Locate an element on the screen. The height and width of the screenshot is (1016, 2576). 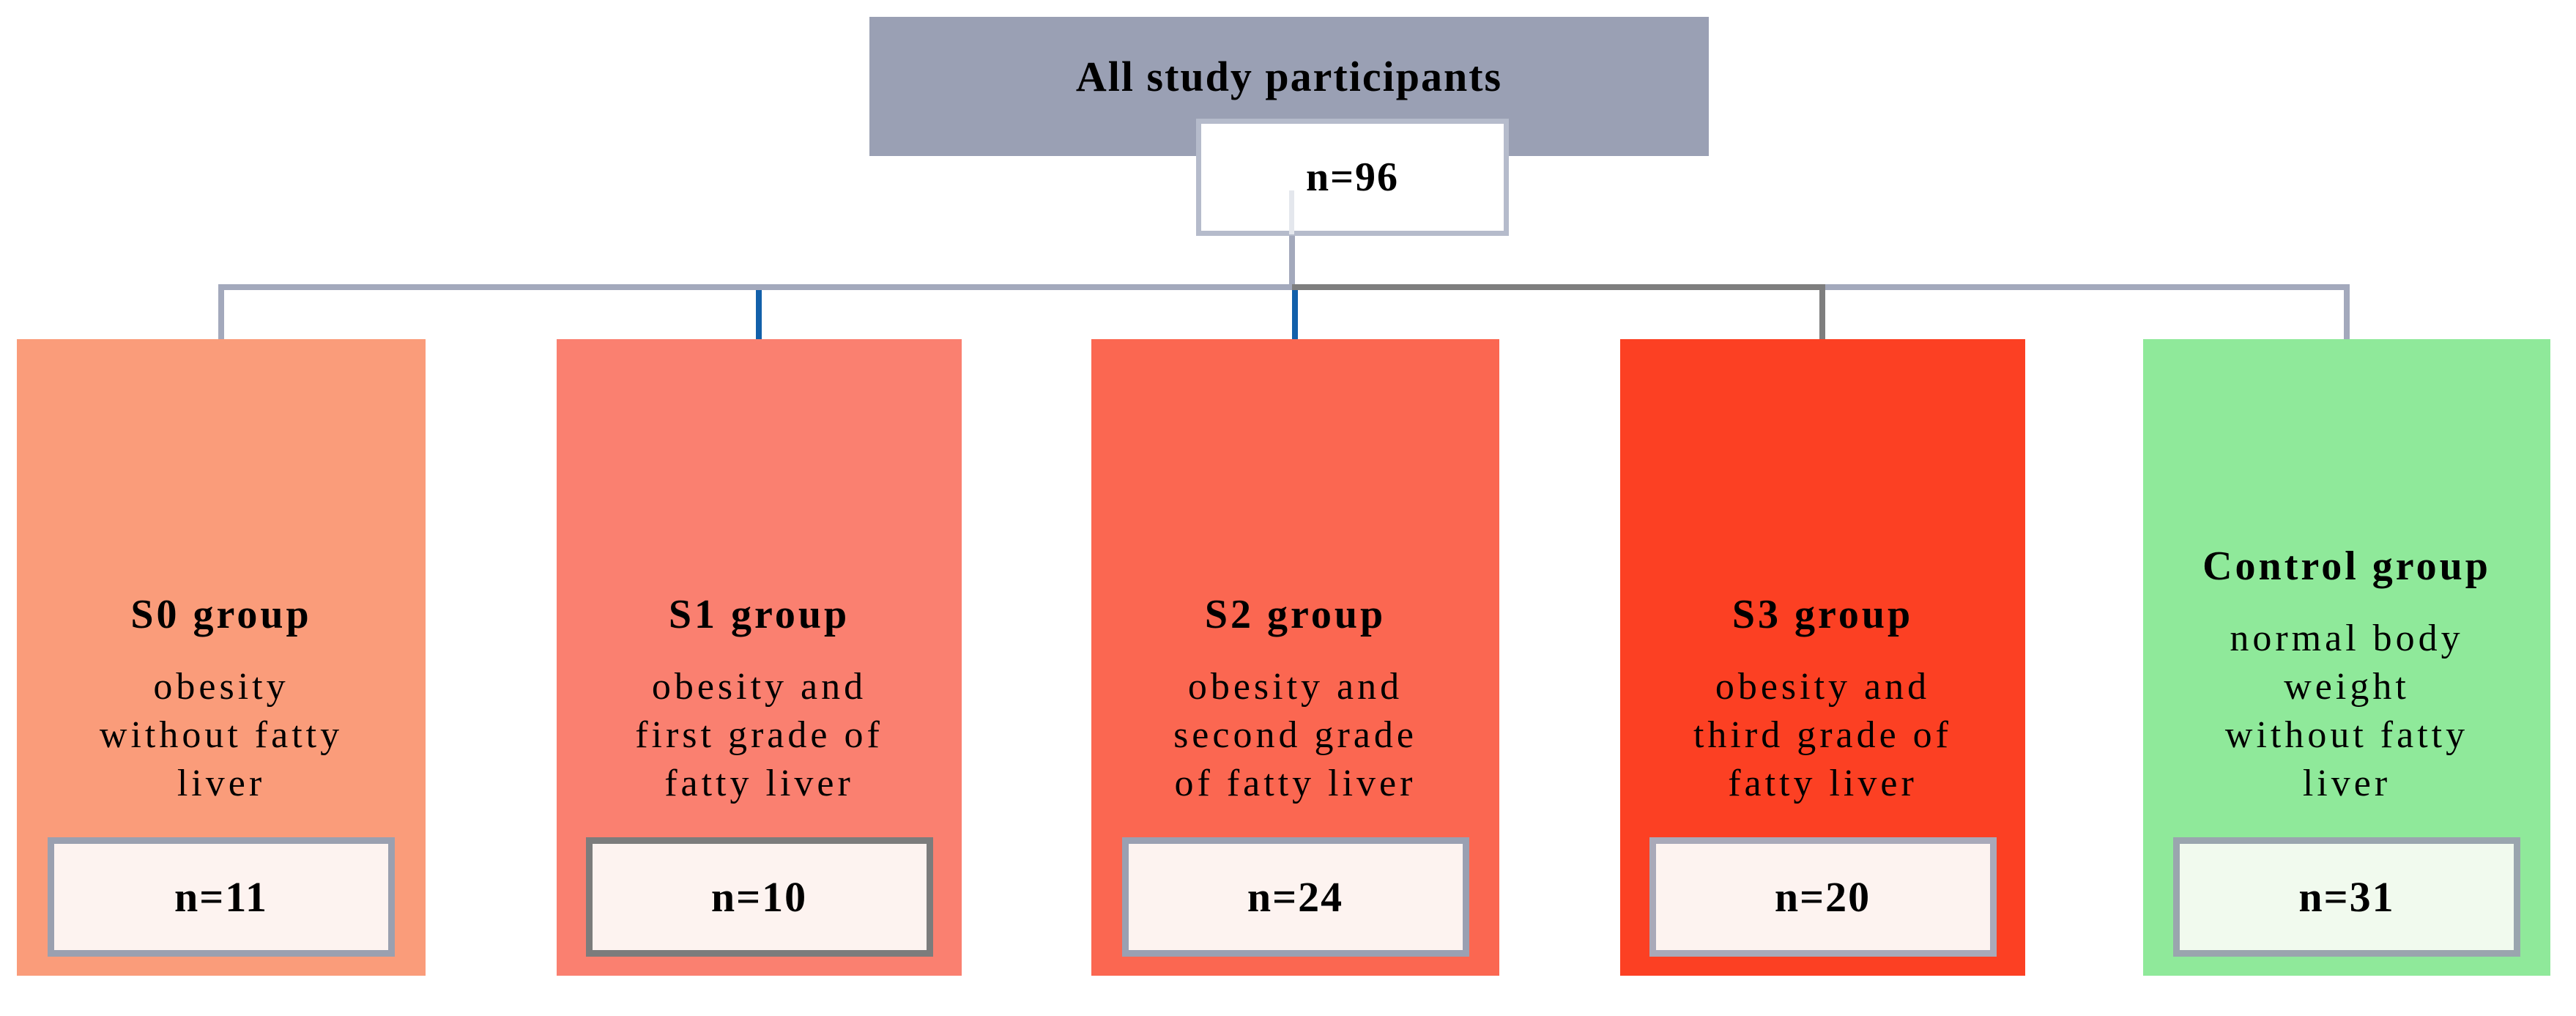
group-name-s1: S1 group is located at coordinates (759, 614).